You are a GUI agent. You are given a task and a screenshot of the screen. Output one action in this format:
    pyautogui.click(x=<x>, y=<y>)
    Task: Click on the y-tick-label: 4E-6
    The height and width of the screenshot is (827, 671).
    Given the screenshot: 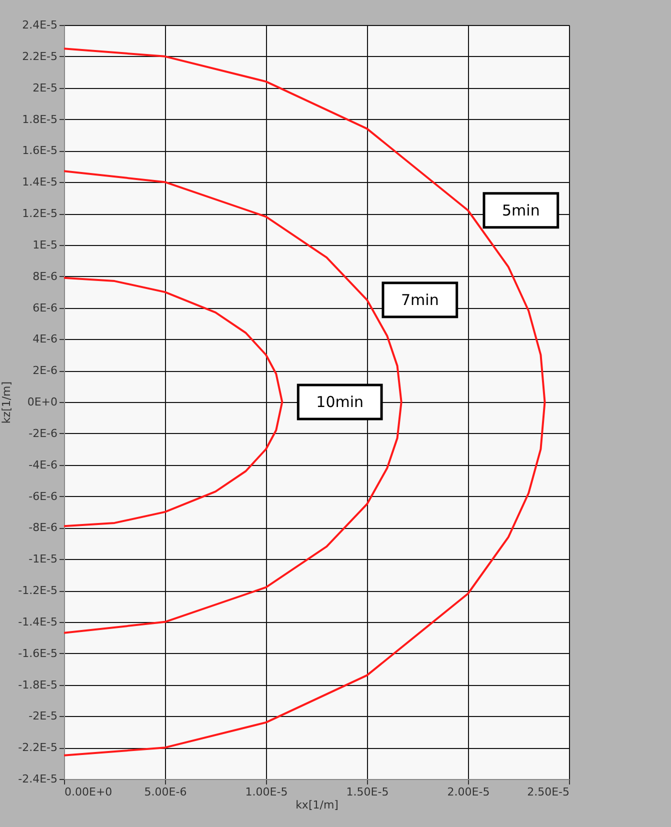 What is the action you would take?
    pyautogui.click(x=45, y=339)
    